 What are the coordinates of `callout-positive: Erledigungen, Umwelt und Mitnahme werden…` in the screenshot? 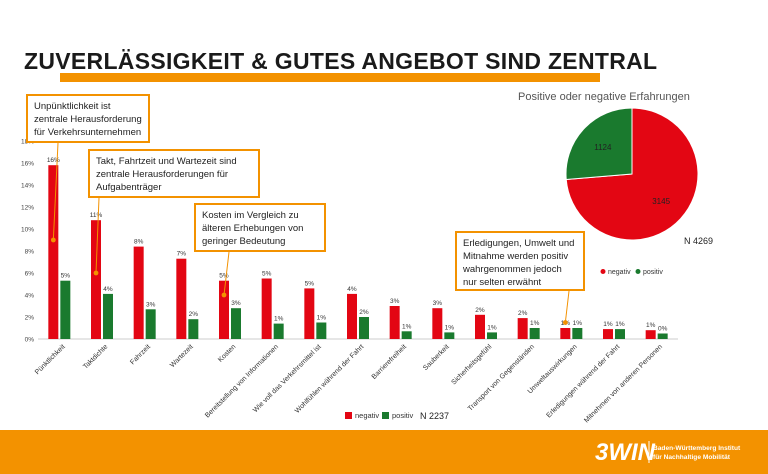 It's located at (520, 261).